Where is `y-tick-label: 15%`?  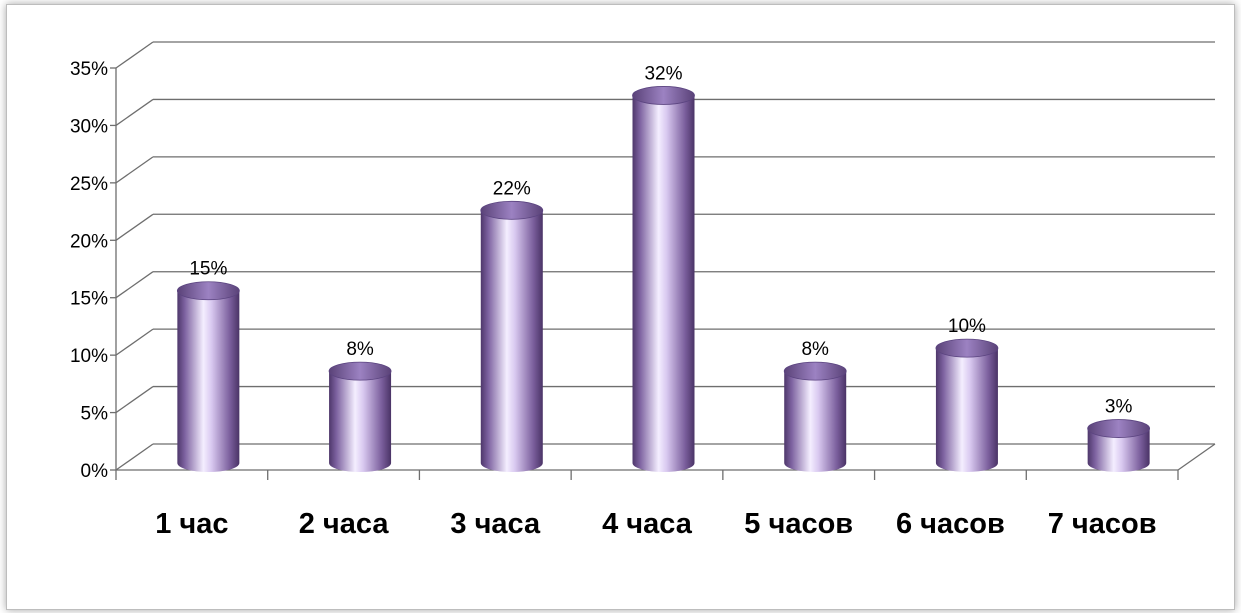
y-tick-label: 15% is located at coordinates (89, 299).